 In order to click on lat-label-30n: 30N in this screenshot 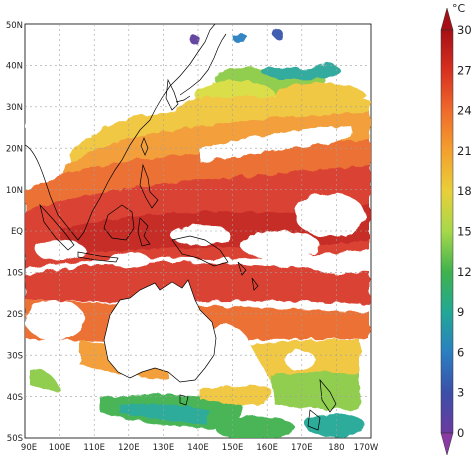, I will do `click(14, 108)`.